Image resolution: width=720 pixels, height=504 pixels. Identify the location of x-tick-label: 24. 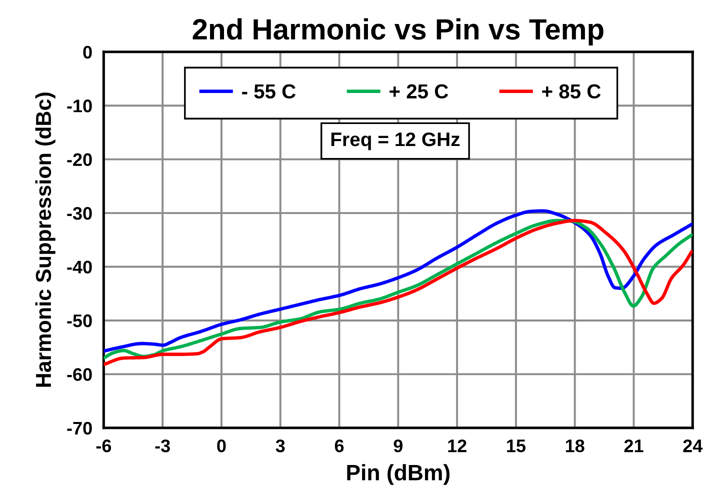
(693, 445).